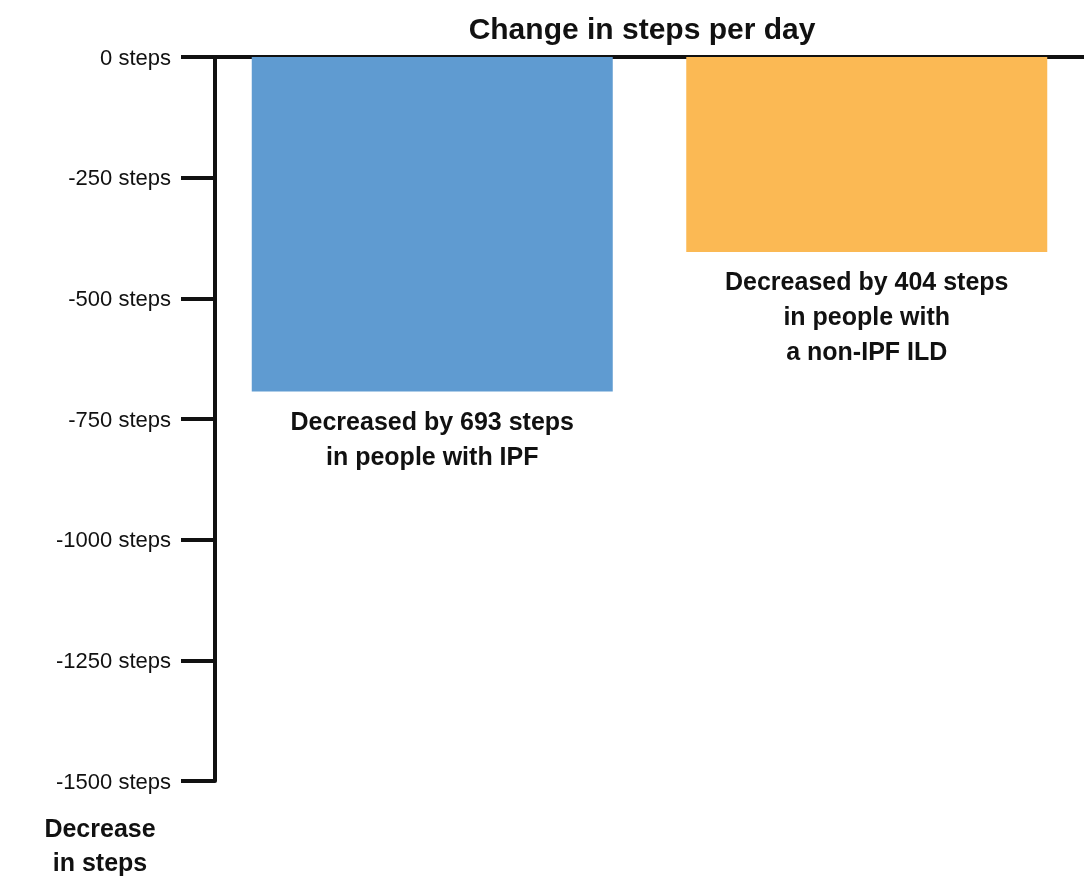 This screenshot has width=1084, height=879. What do you see at coordinates (113, 781) in the screenshot?
I see `y-tick-label: -1500 steps` at bounding box center [113, 781].